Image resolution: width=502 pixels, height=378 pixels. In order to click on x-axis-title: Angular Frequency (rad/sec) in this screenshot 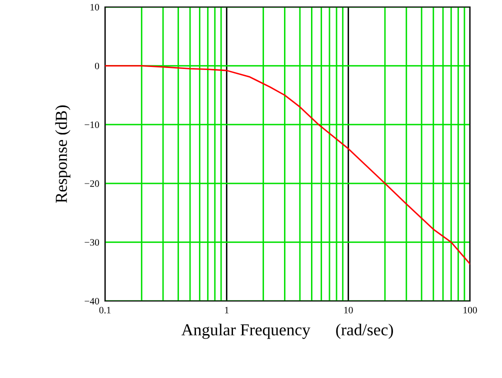, I will do `click(287, 331)`.